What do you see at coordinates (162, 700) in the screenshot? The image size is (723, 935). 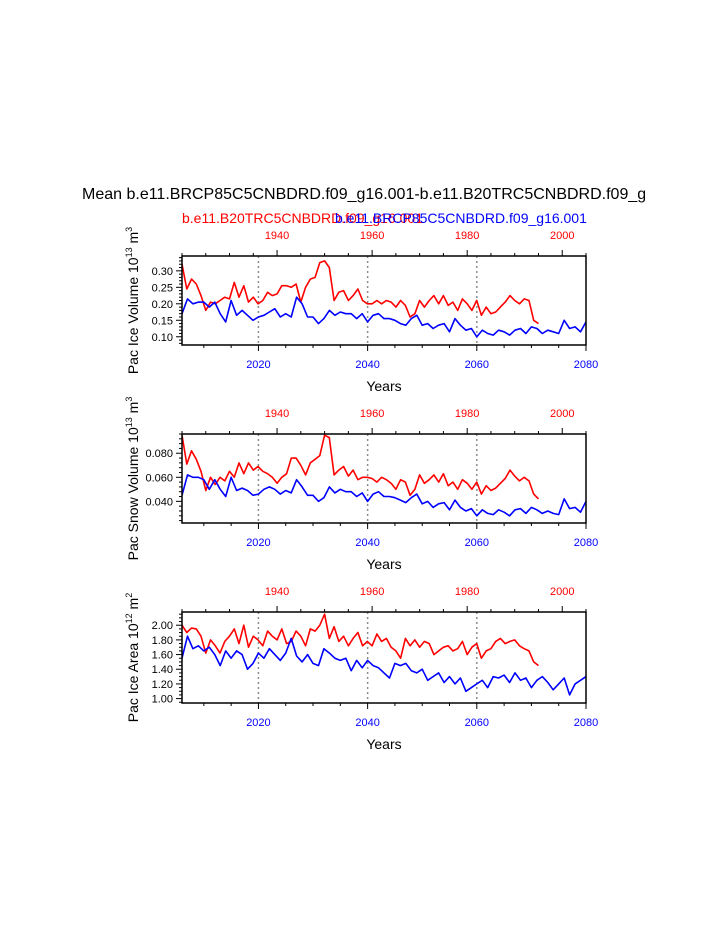 I see `y-tick-label: 1.00` at bounding box center [162, 700].